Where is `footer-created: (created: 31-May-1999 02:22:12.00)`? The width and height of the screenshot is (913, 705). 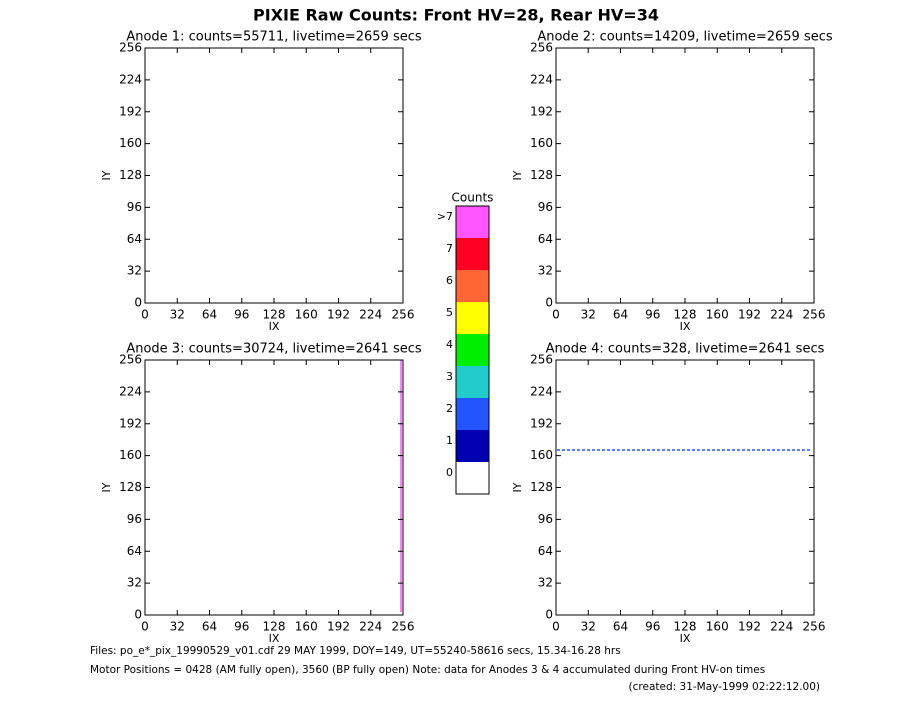
footer-created: (created: 31-May-1999 02:22:12.00) is located at coordinates (724, 687).